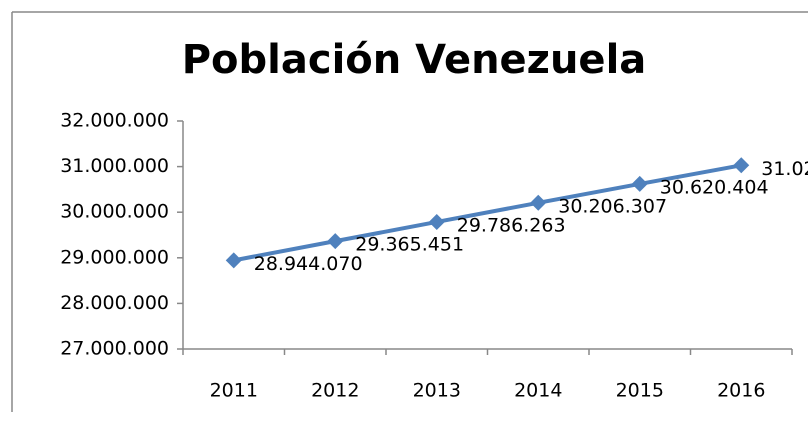 The width and height of the screenshot is (808, 425). Describe the element at coordinates (114, 257) in the screenshot. I see `y-tick-label: 29.000.000` at that location.